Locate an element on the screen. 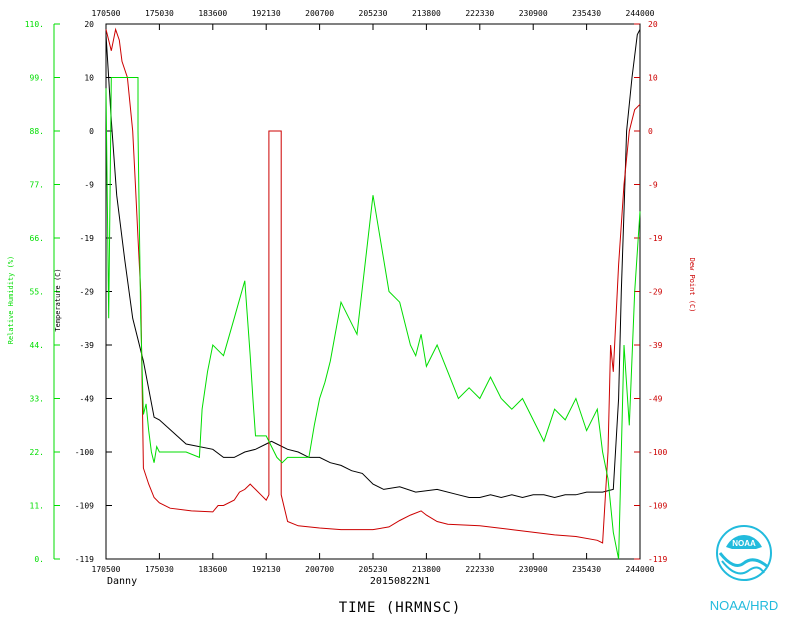 The height and width of the screenshot is (640, 800). x-bottom-tick-label: 222330 is located at coordinates (479, 569).